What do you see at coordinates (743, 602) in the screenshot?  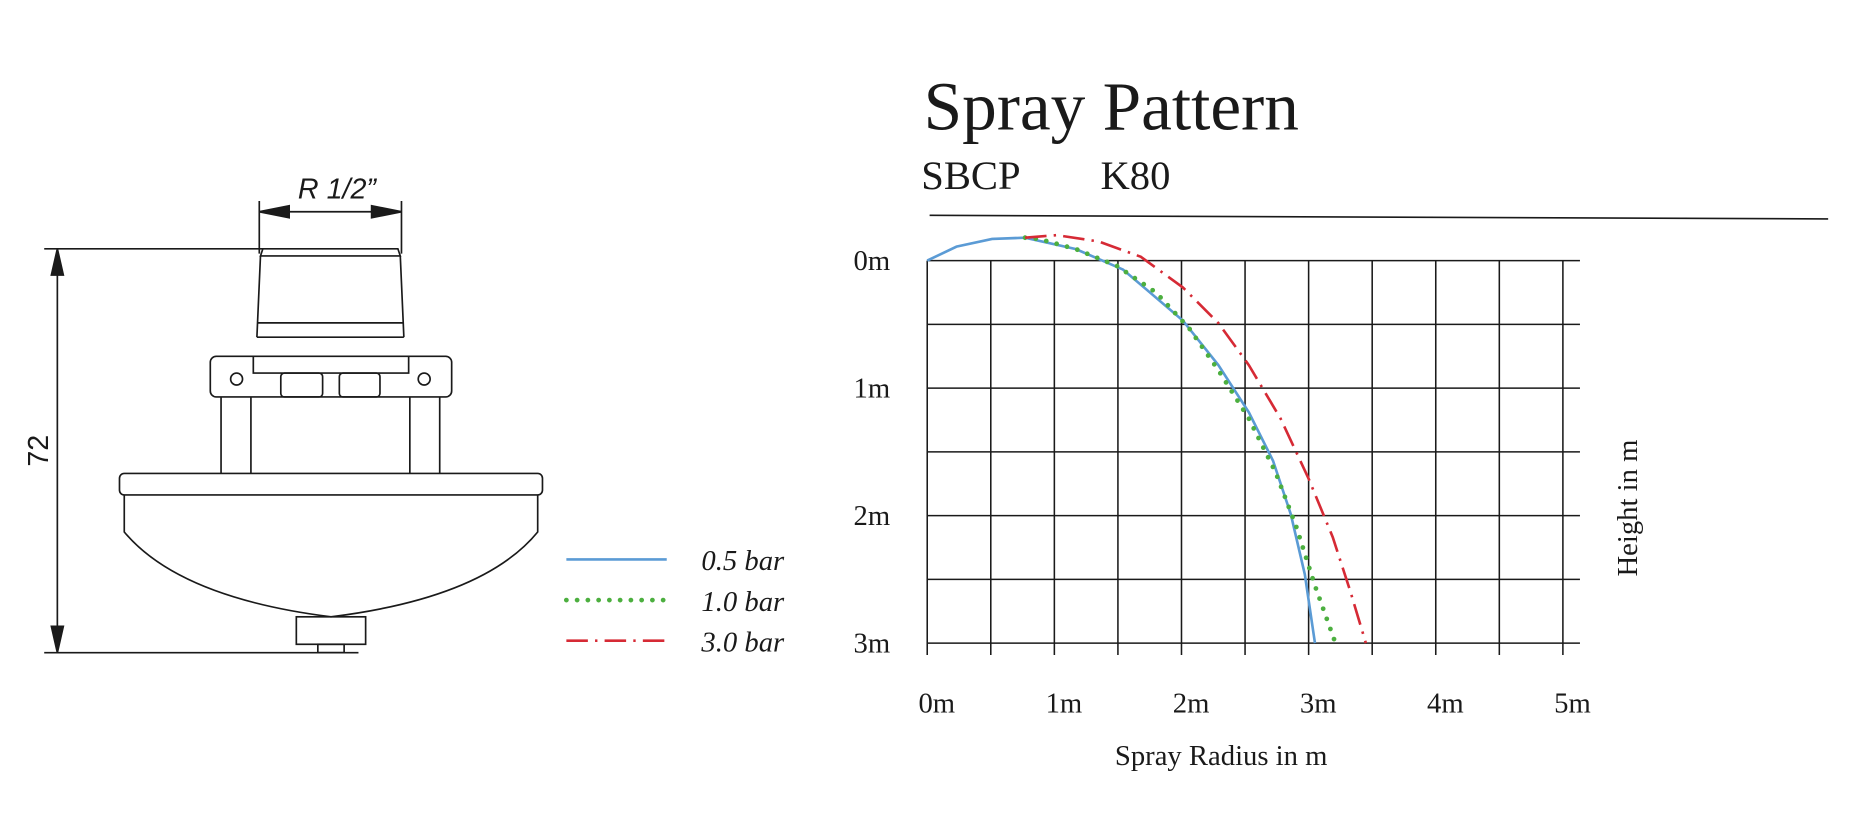 I see `legend-label: 1.0 bar` at bounding box center [743, 602].